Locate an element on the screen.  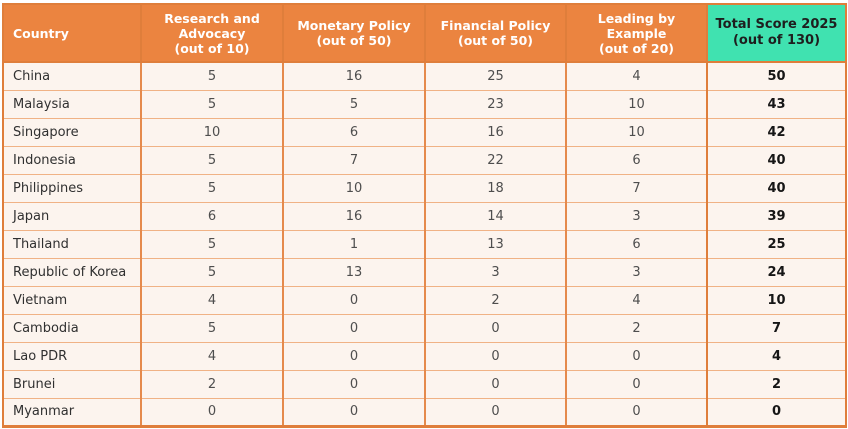
research_advocacy-cell: 10 is located at coordinates (211, 131).